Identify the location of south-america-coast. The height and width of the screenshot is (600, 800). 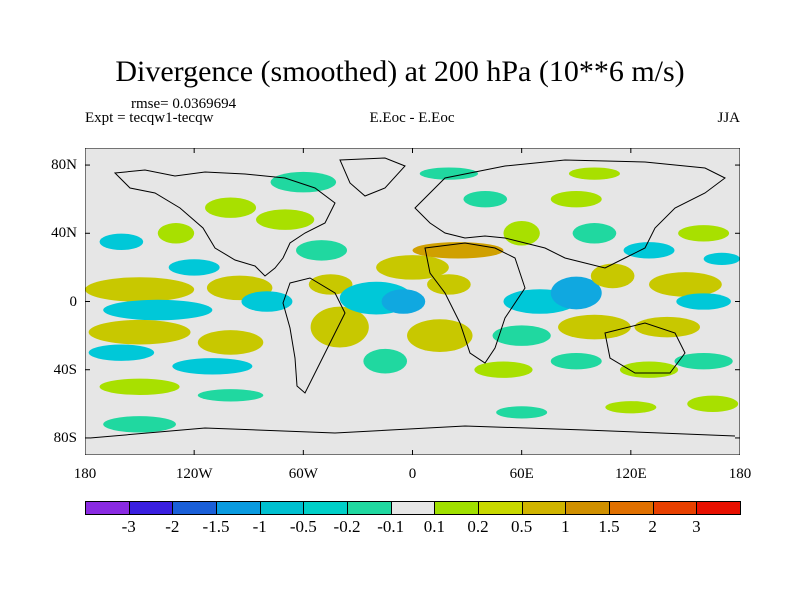
(314, 335).